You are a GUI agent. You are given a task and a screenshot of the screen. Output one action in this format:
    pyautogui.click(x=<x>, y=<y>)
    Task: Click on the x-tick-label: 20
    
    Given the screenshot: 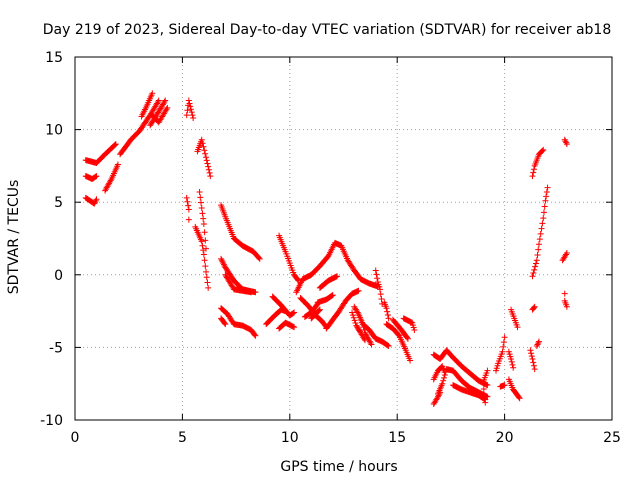 What is the action you would take?
    pyautogui.click(x=505, y=438)
    